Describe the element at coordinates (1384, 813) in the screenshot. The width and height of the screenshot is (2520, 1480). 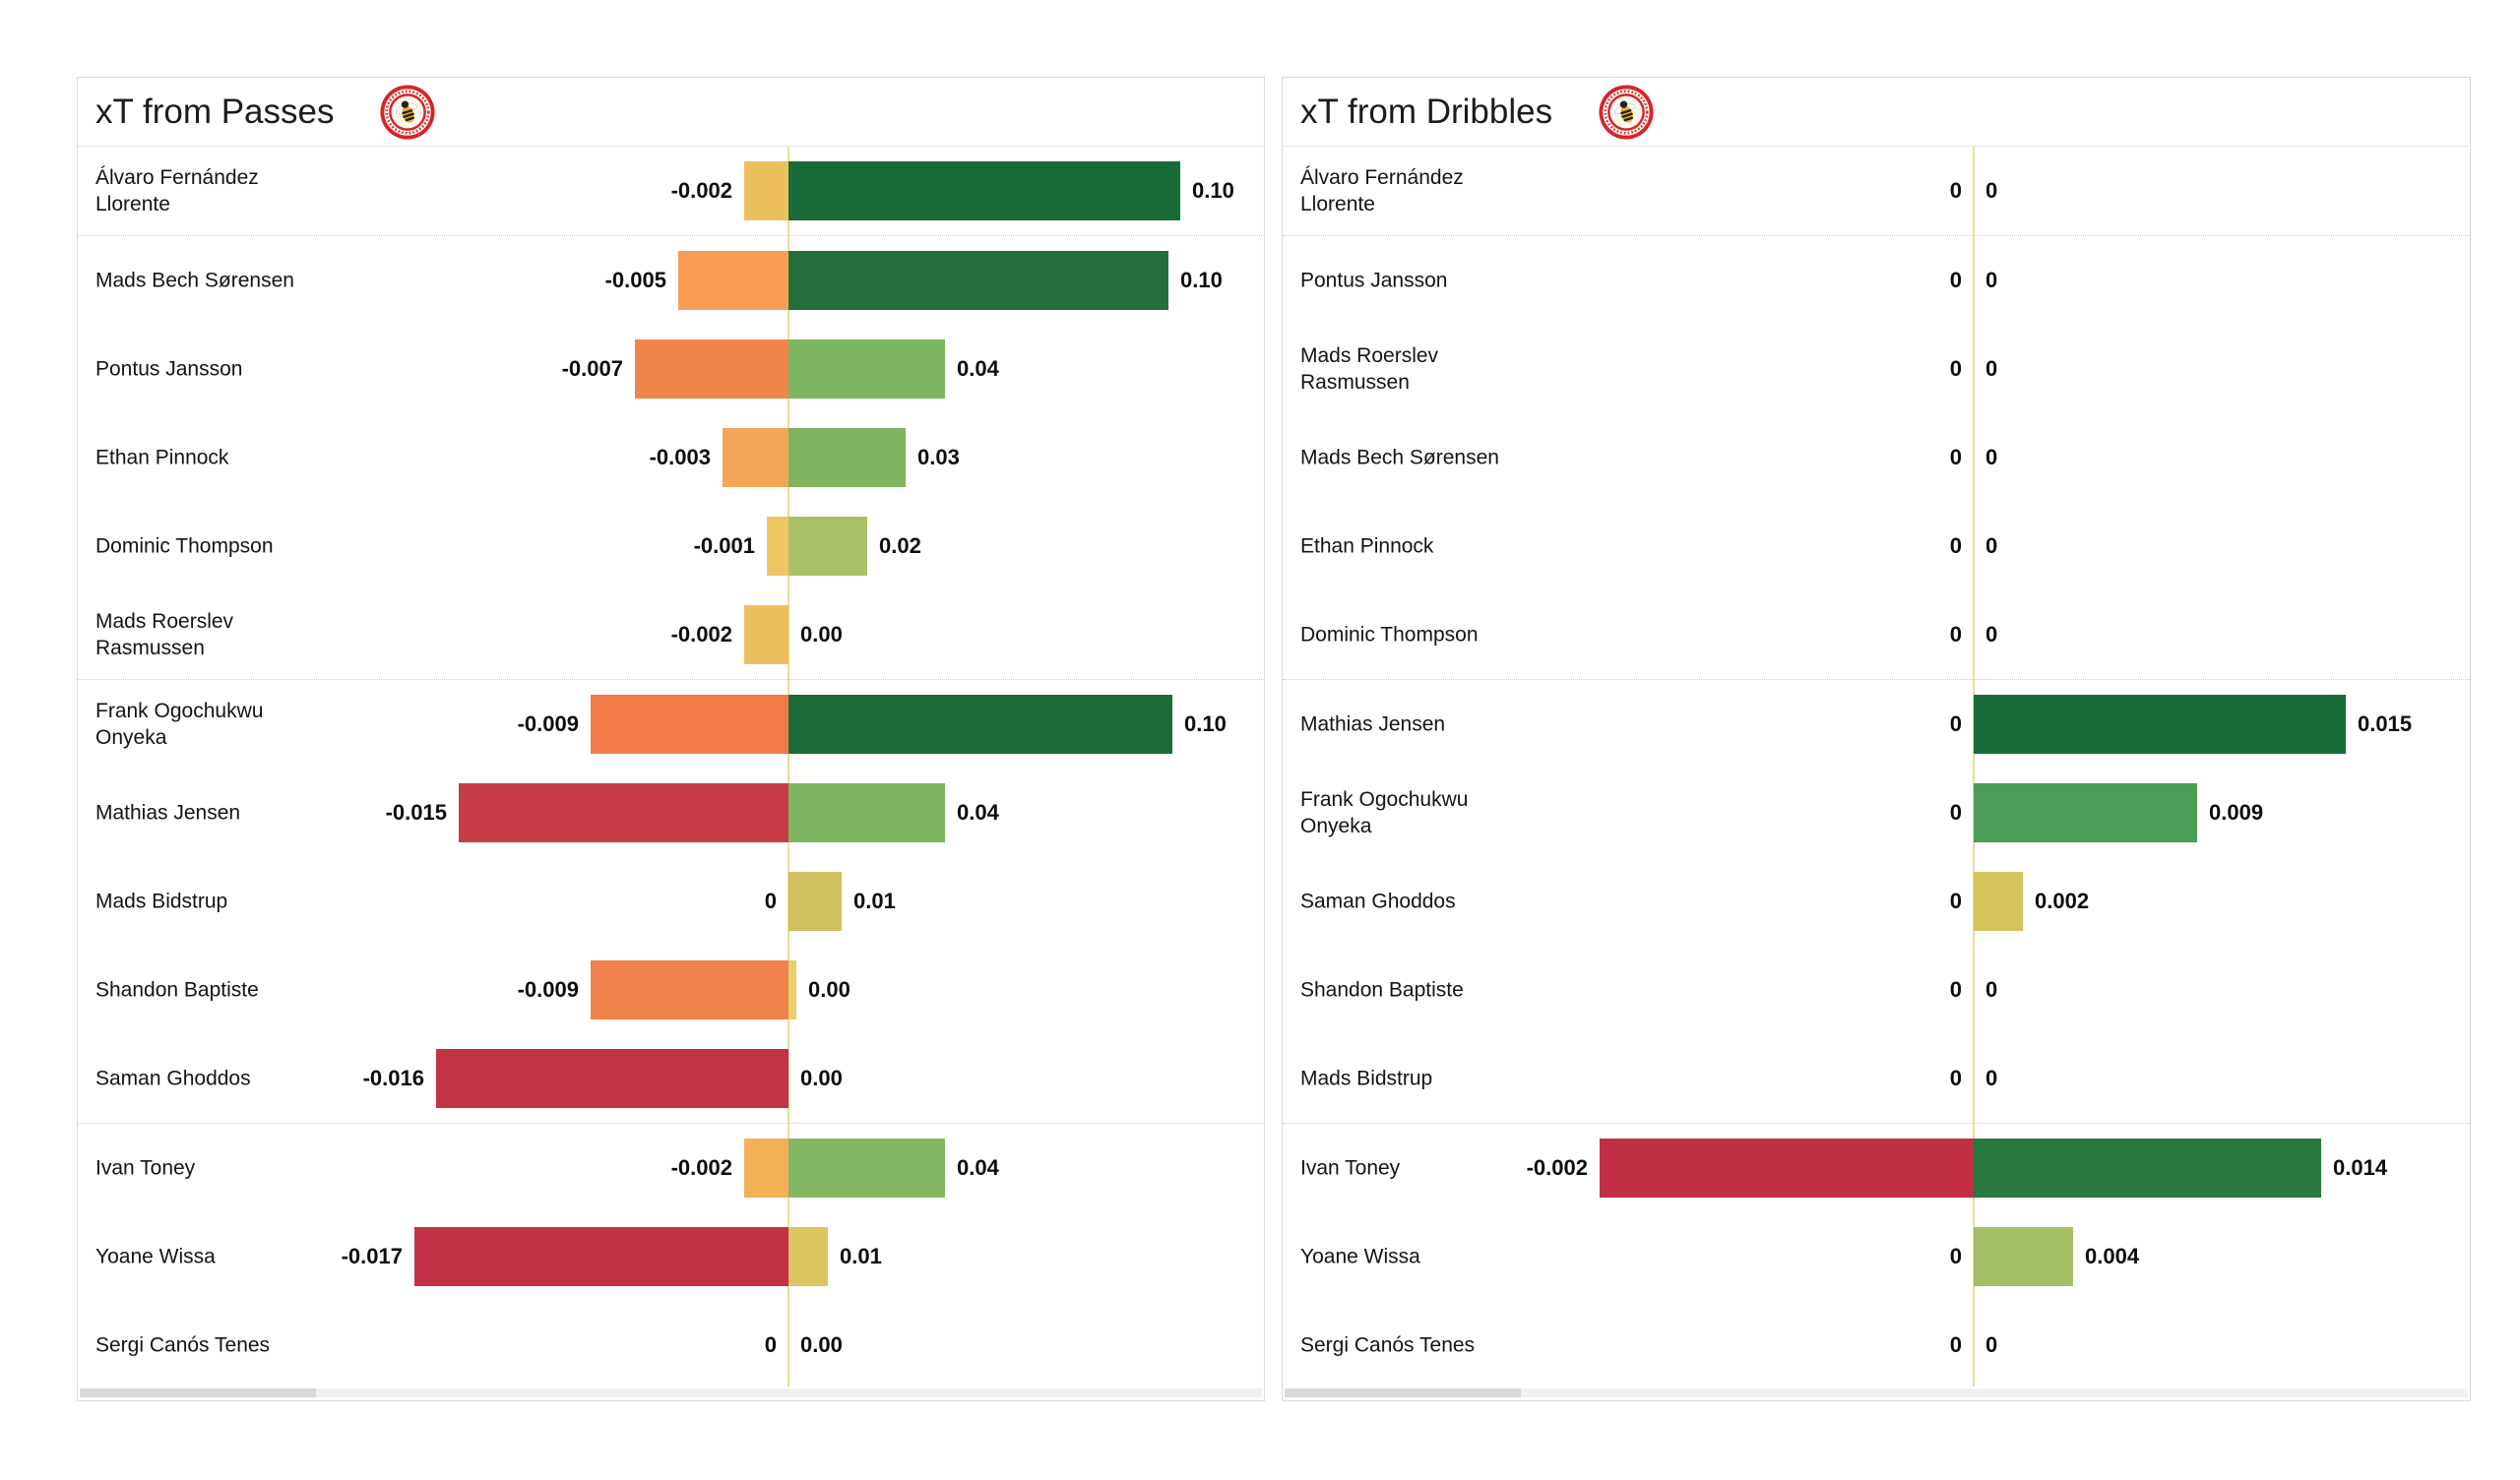
I see `player-name: Frank Ogochukwu Onyeka` at that location.